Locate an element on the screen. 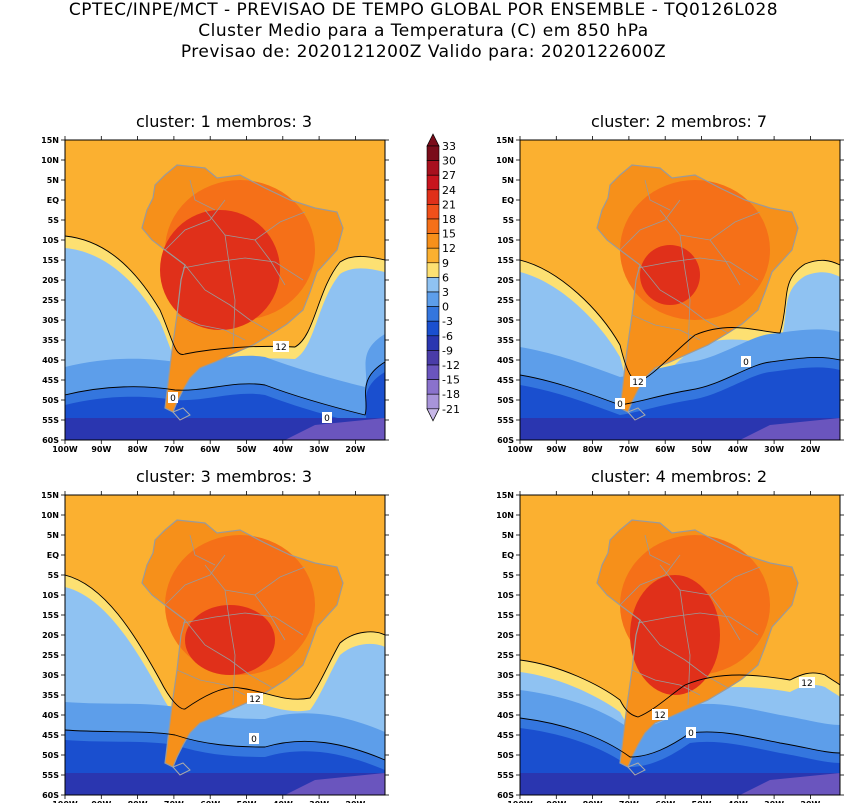  colorbar-label: -9 is located at coordinates (447, 350).